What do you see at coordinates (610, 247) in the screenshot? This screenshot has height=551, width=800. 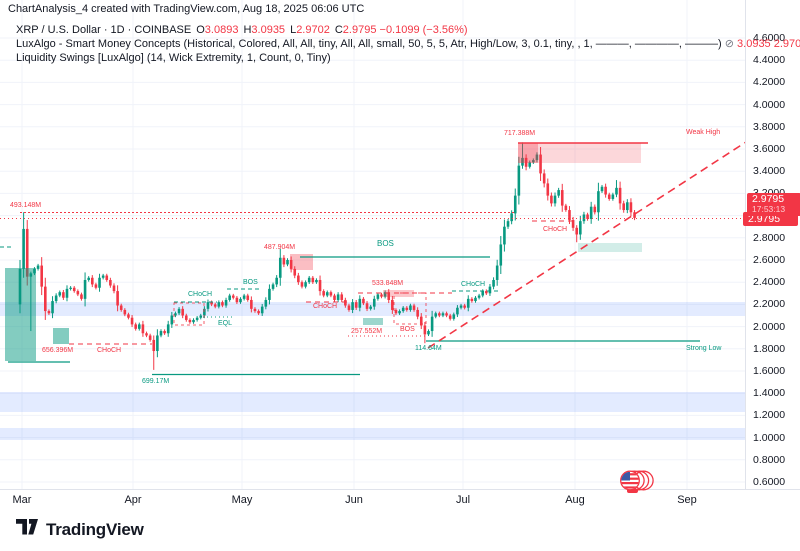 I see `zone-demand-aug` at bounding box center [610, 247].